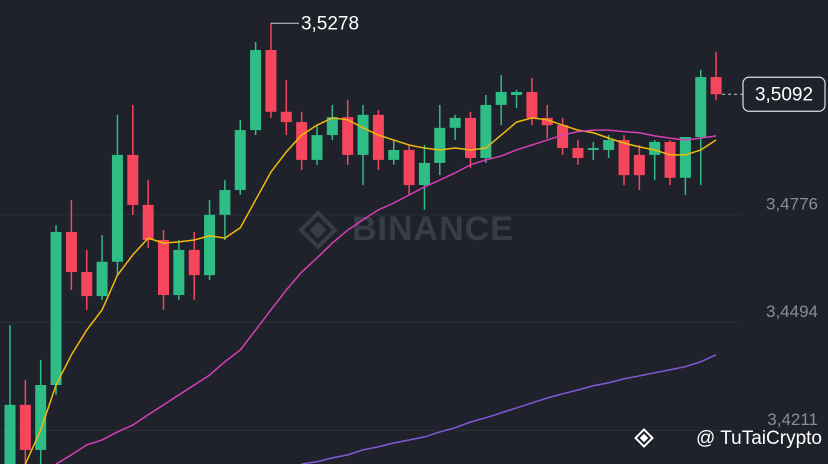 The image size is (828, 464). I want to click on last-price-label: 3,5092, so click(784, 94).